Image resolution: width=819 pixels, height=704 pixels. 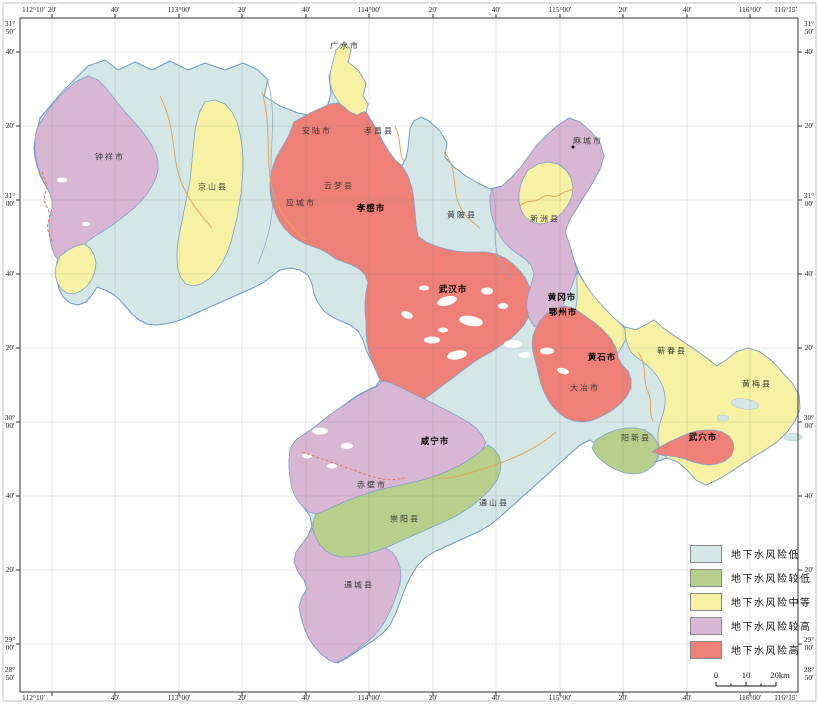 I want to click on region-jingshan-medium-risk, so click(x=210, y=193).